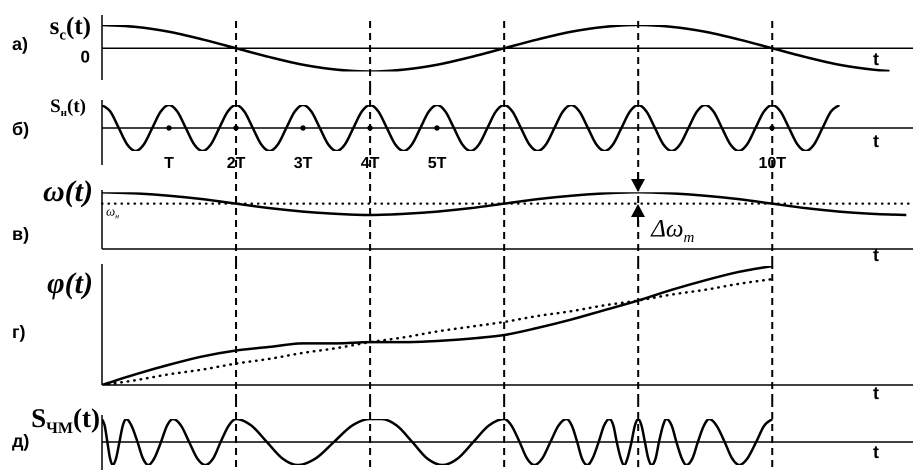 Image resolution: width=913 pixels, height=474 pixels. What do you see at coordinates (21, 441) in the screenshot?
I see `text: д)` at bounding box center [21, 441].